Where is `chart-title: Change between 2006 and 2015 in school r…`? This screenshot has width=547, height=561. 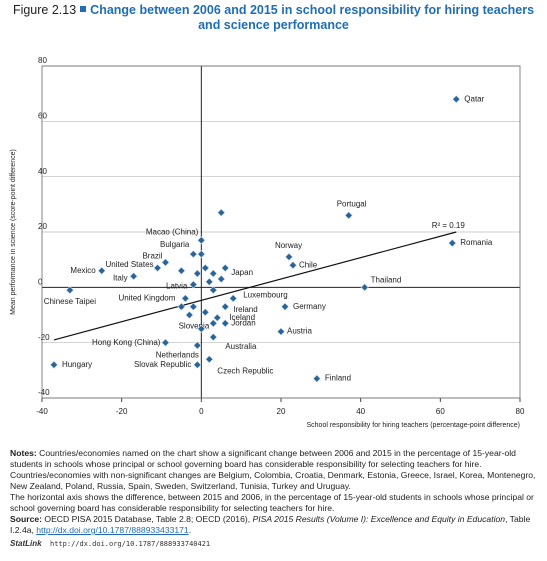
chart-title: Change between 2006 and 2015 in school r… is located at coordinates (312, 17).